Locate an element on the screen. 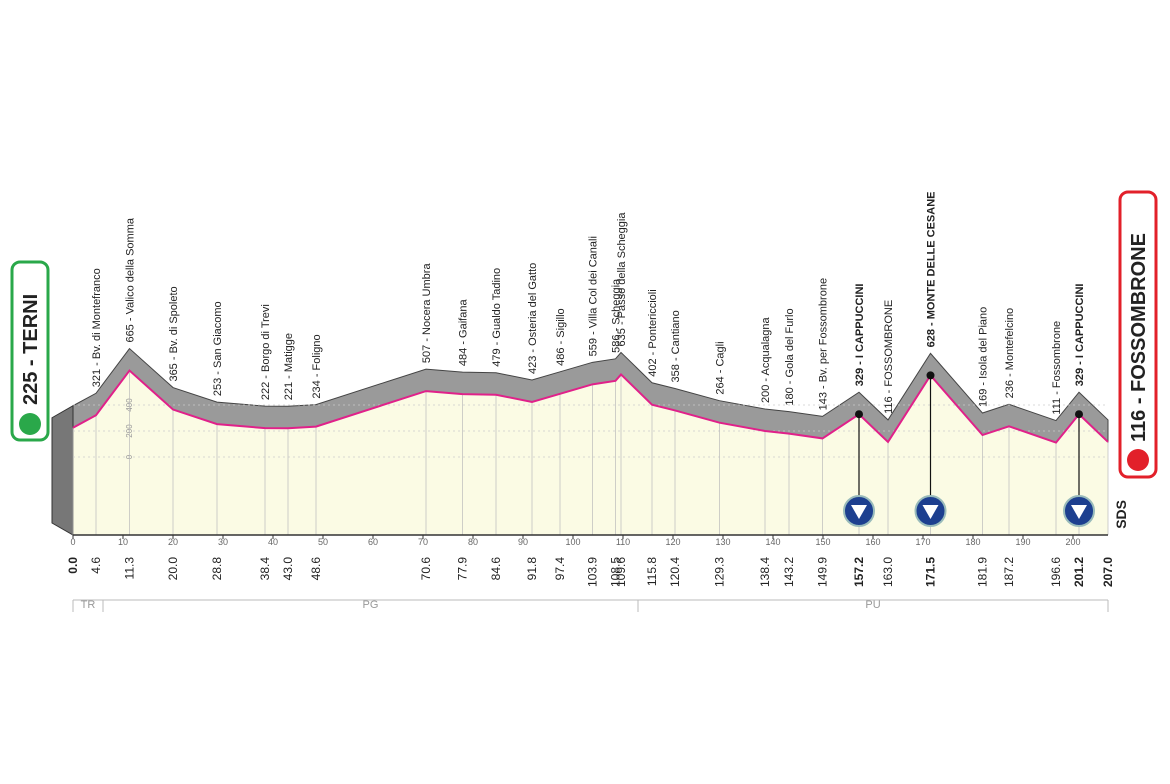 This screenshot has width=1170, height=784. x-tick-label: 190 is located at coordinates (1022, 542).